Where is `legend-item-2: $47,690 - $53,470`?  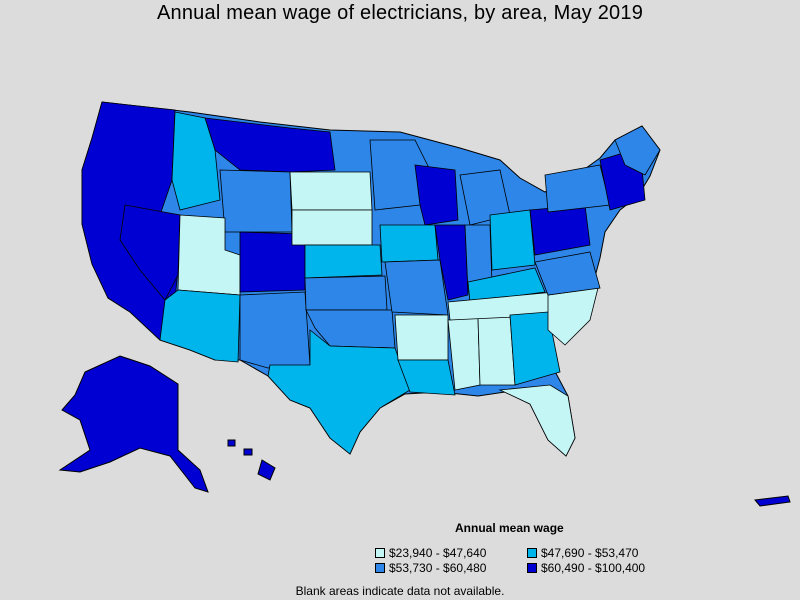
legend-item-2: $47,690 - $53,470 is located at coordinates (582, 553).